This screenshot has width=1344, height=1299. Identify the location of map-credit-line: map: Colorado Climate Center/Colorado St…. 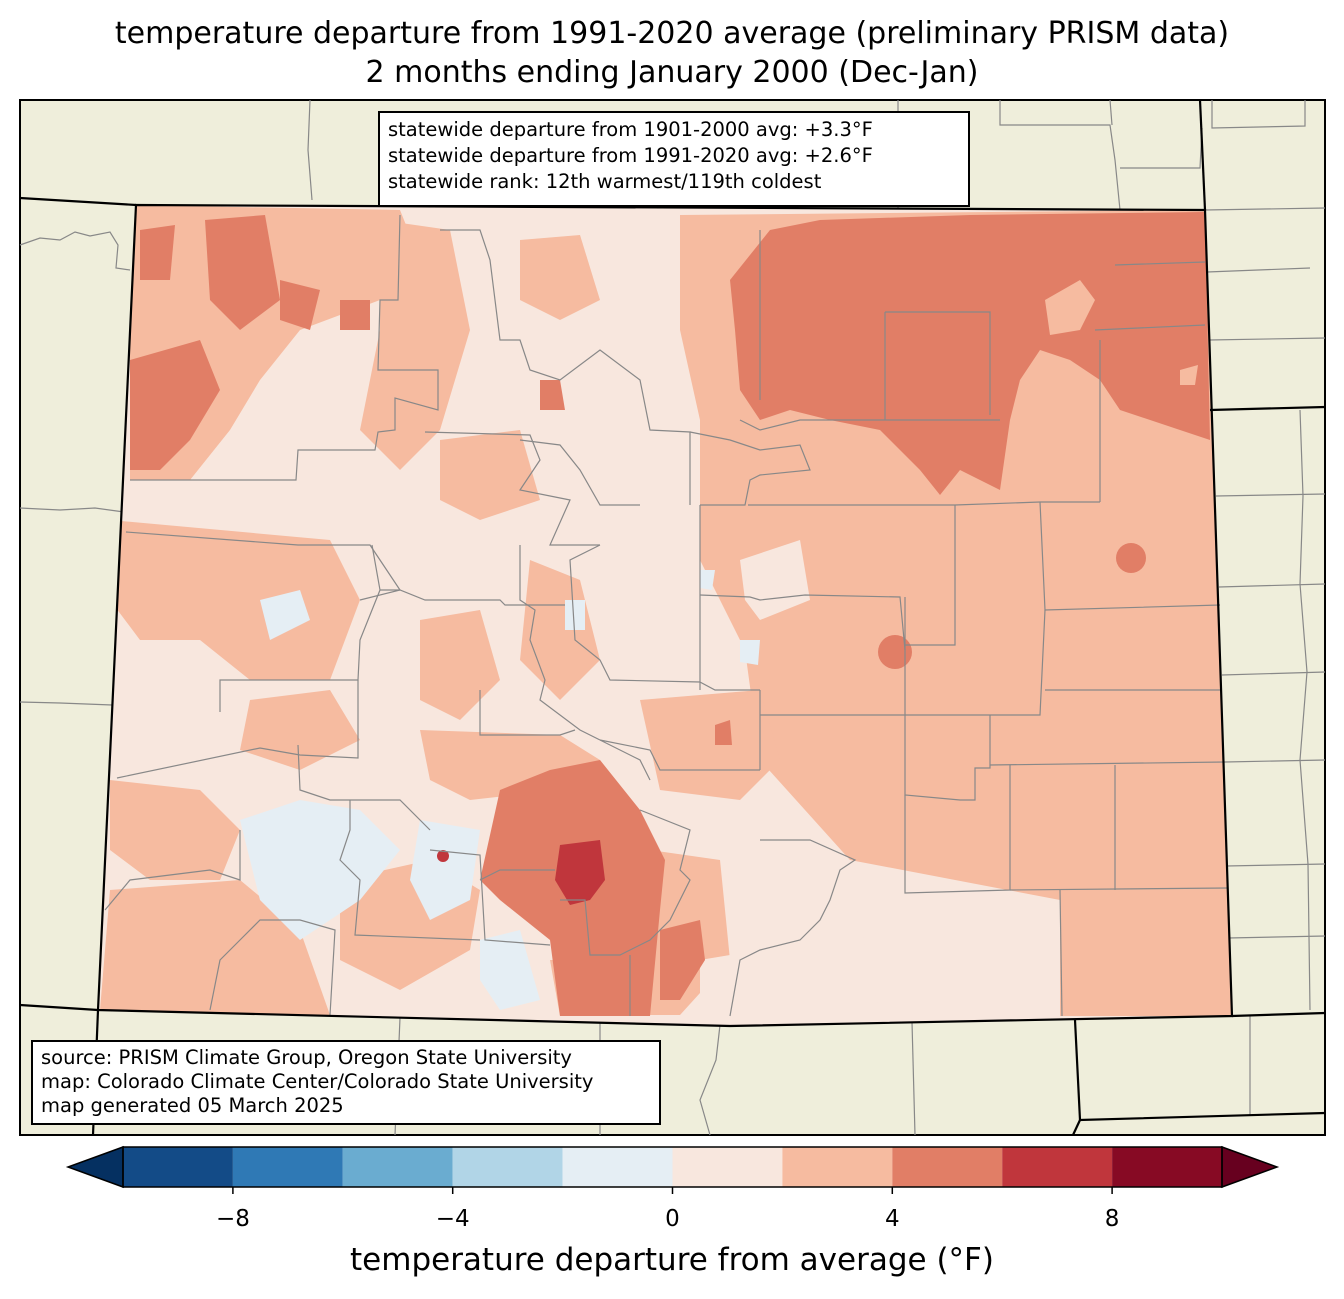
(317, 1081).